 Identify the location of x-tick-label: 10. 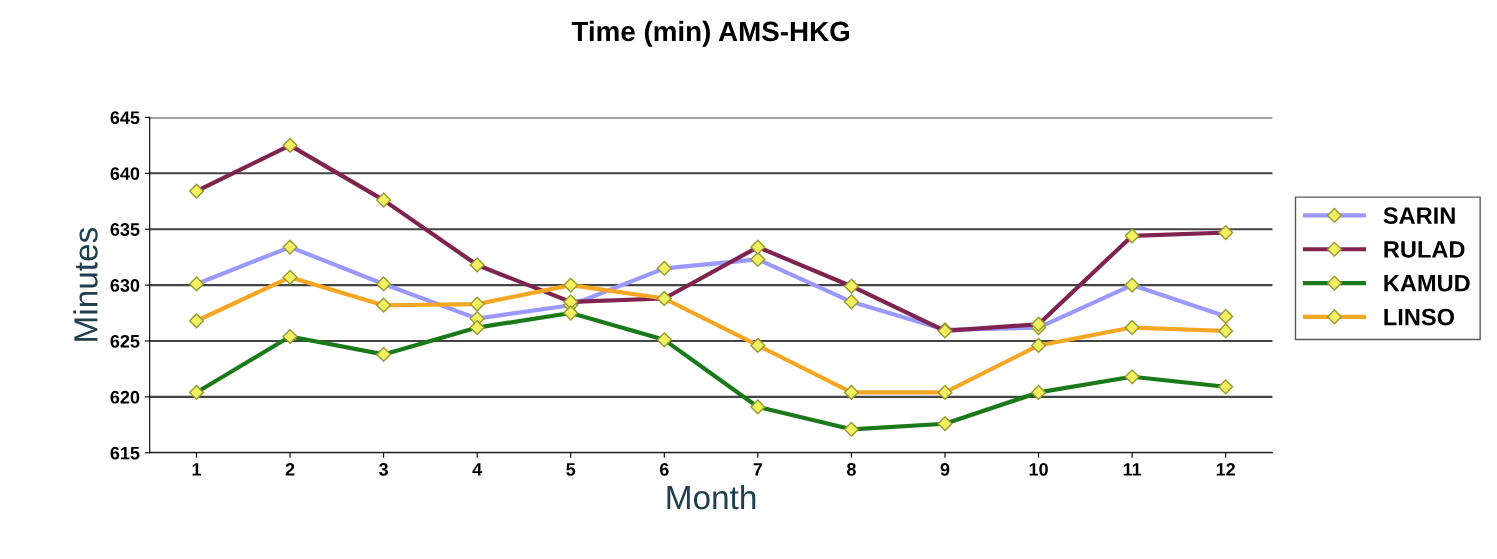
(1038, 469).